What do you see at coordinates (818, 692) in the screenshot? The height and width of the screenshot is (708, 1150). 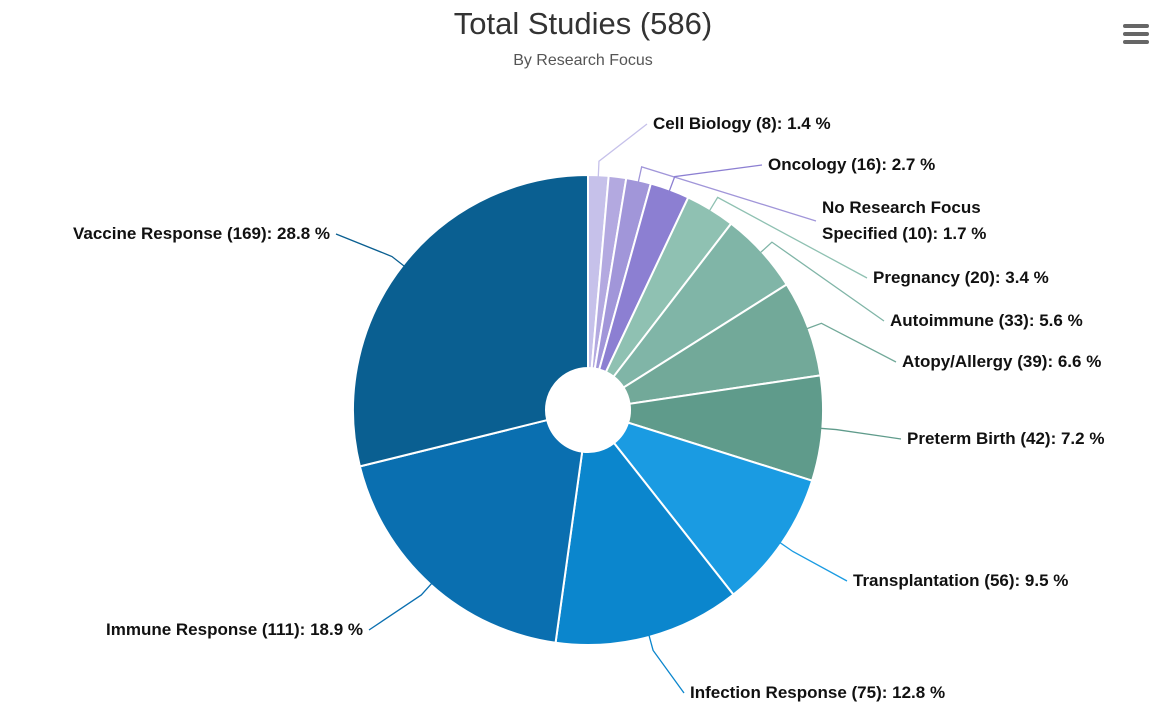 I see `data-label: Infection Response (75): 12.8 %` at bounding box center [818, 692].